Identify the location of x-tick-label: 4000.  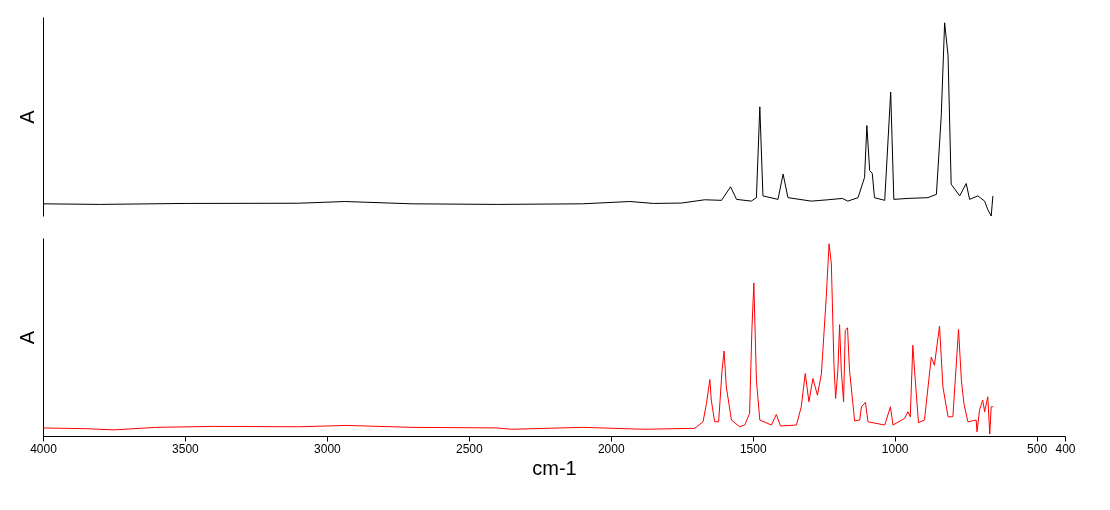
(44, 448).